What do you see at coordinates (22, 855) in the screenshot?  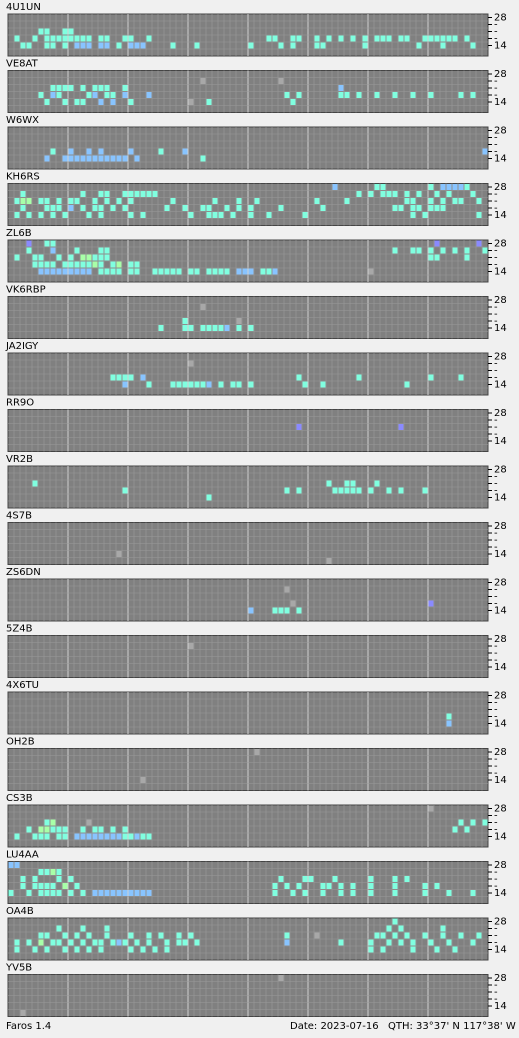 I see `station-name: LU4AA` at bounding box center [22, 855].